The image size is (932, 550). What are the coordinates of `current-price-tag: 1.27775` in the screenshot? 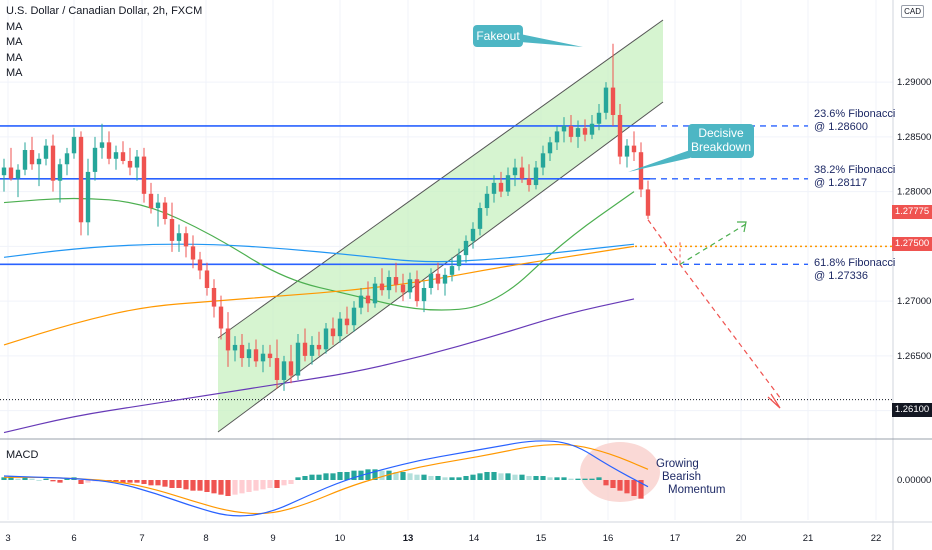 It's located at (912, 212).